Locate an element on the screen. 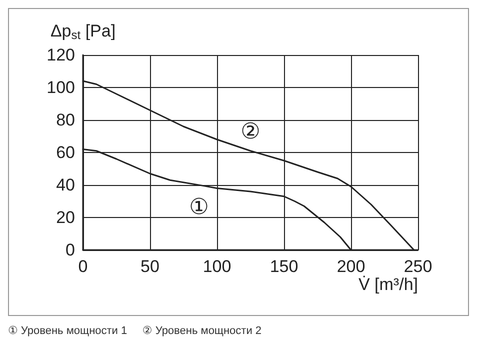  y-tick-label: 100 is located at coordinates (60, 87).